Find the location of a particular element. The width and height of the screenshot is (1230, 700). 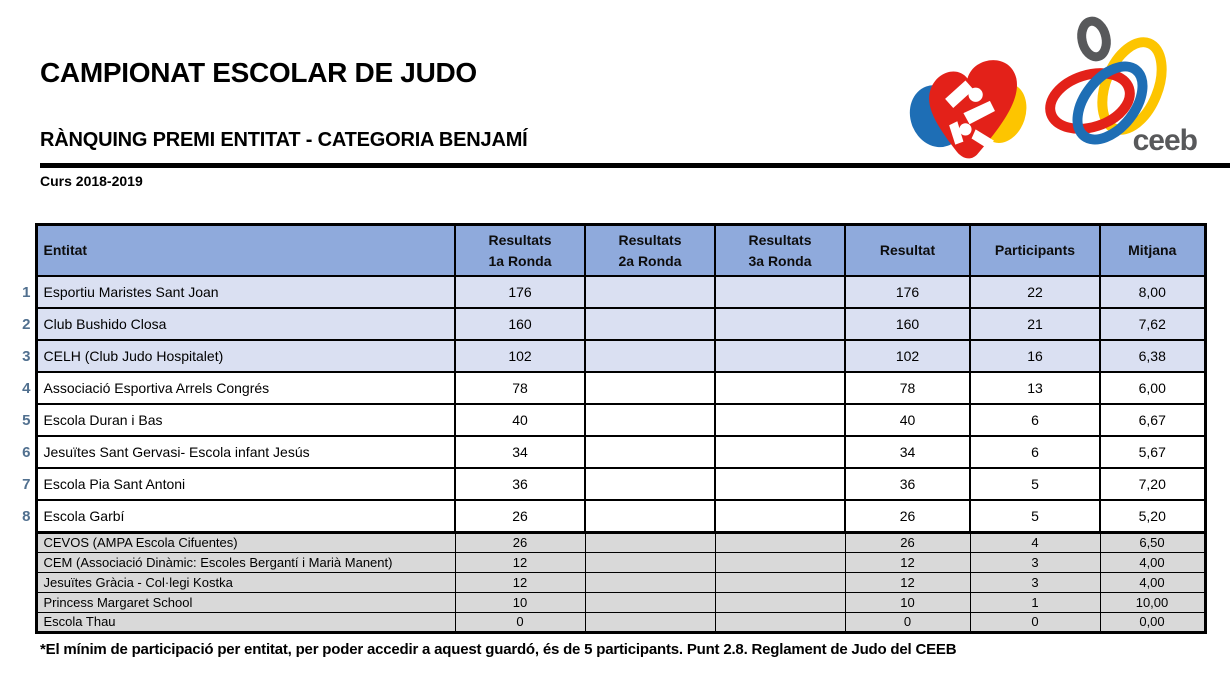

participants-cell: 1 is located at coordinates (1035, 602).